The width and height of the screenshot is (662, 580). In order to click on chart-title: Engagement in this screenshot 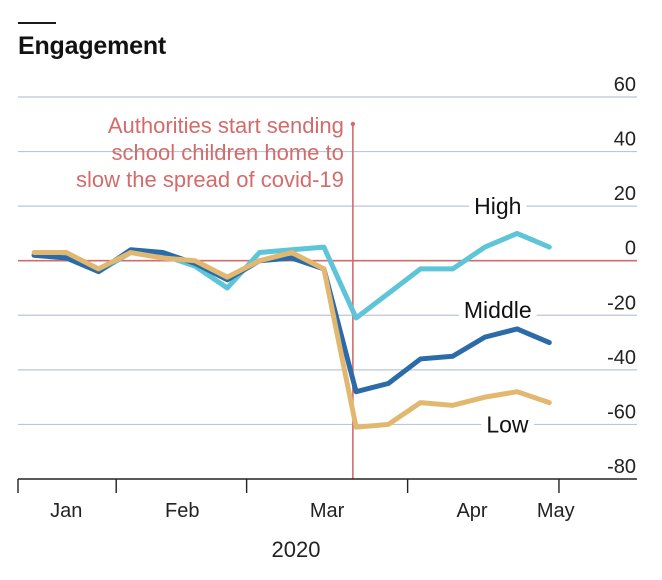, I will do `click(92, 46)`.